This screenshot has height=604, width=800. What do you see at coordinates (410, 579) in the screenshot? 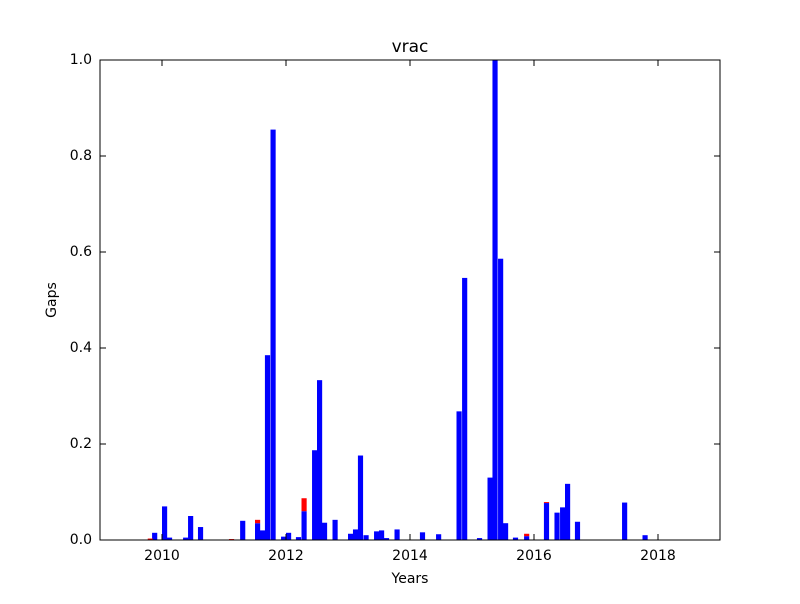
I see `x-axis-label: Years` at bounding box center [410, 579].